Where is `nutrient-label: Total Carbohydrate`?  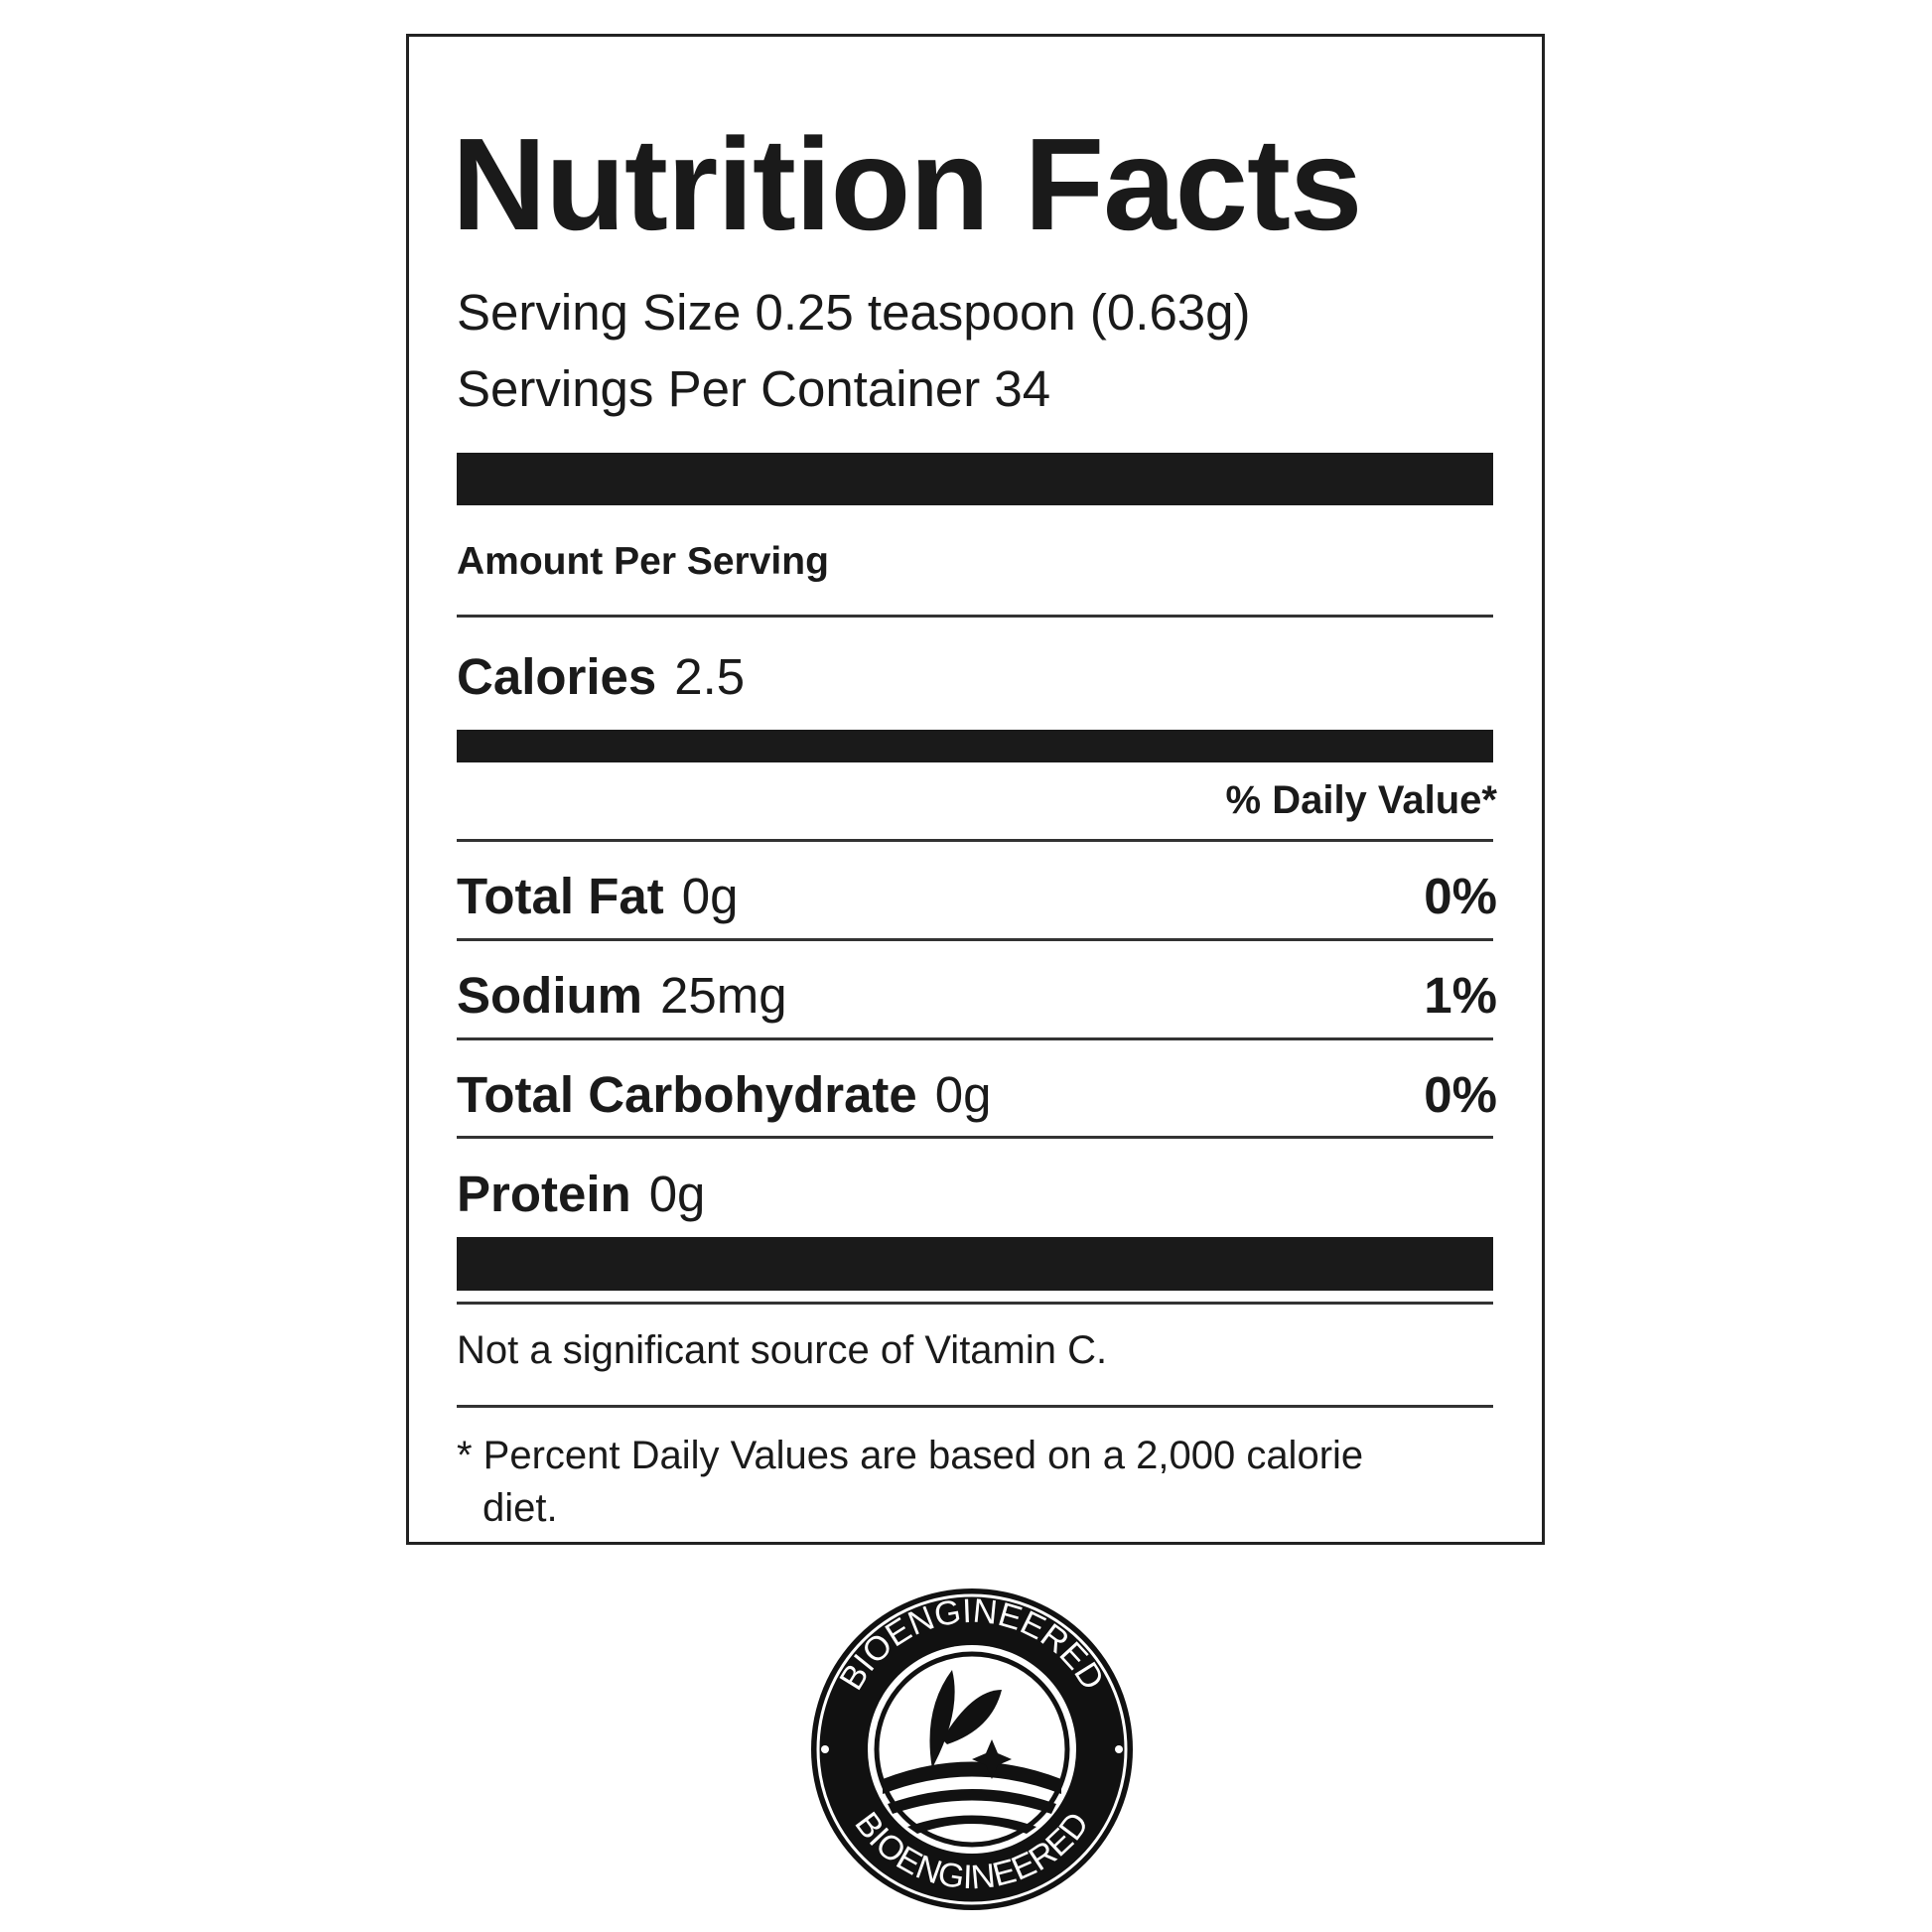
nutrient-label: Total Carbohydrate is located at coordinates (687, 1094).